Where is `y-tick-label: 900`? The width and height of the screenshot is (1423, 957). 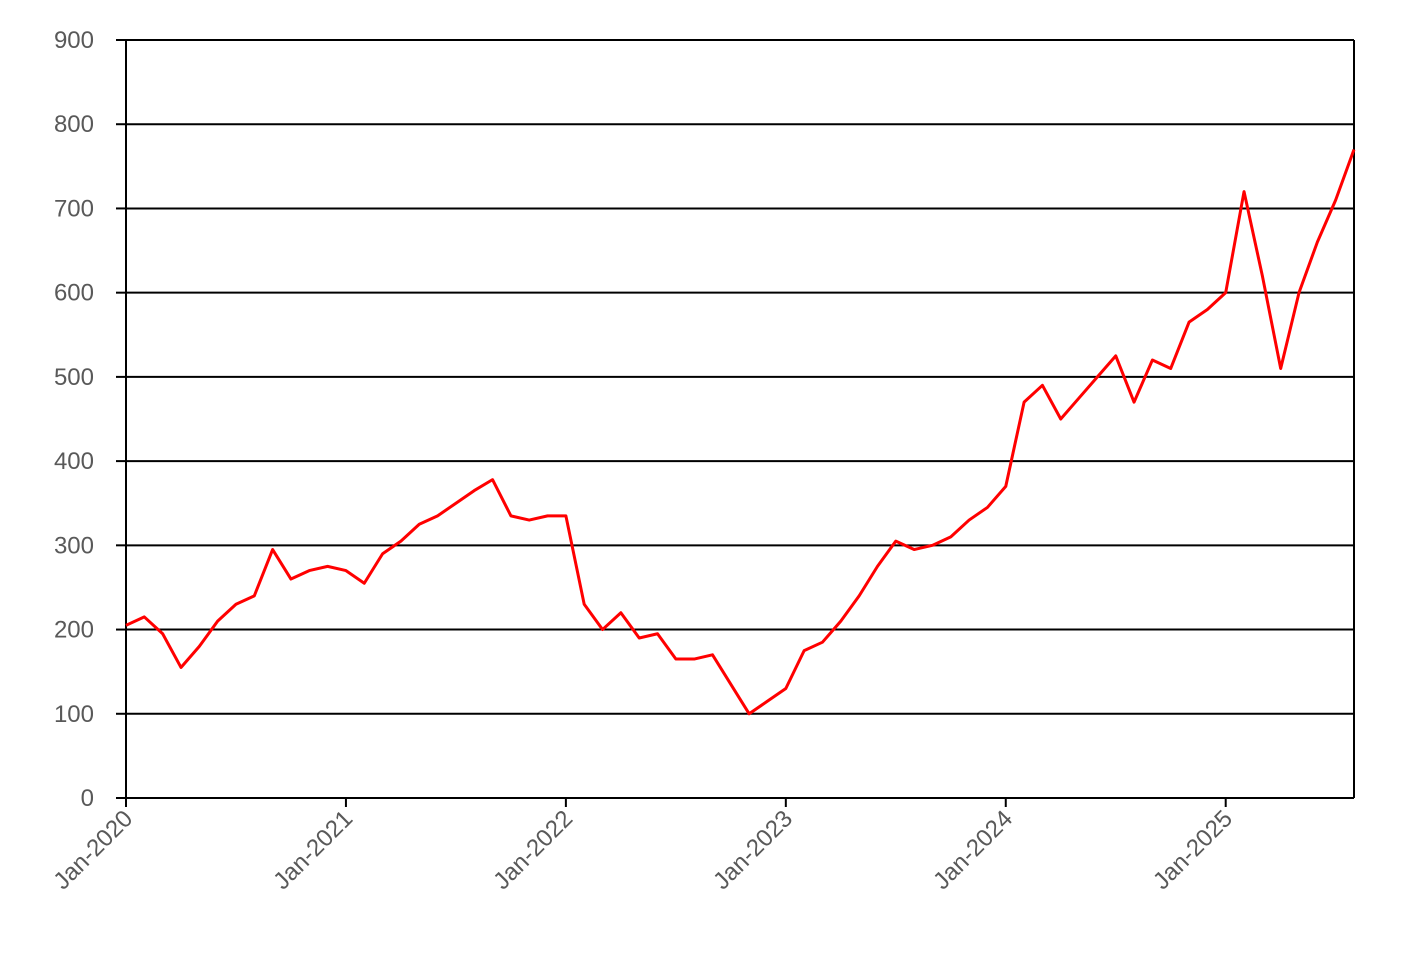 y-tick-label: 900 is located at coordinates (74, 40).